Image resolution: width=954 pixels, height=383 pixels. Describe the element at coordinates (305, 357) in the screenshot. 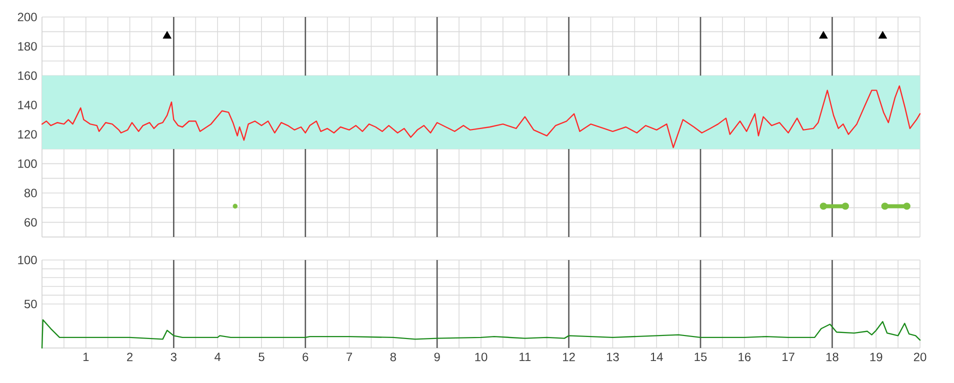

I see `x-tick-label: 6` at that location.